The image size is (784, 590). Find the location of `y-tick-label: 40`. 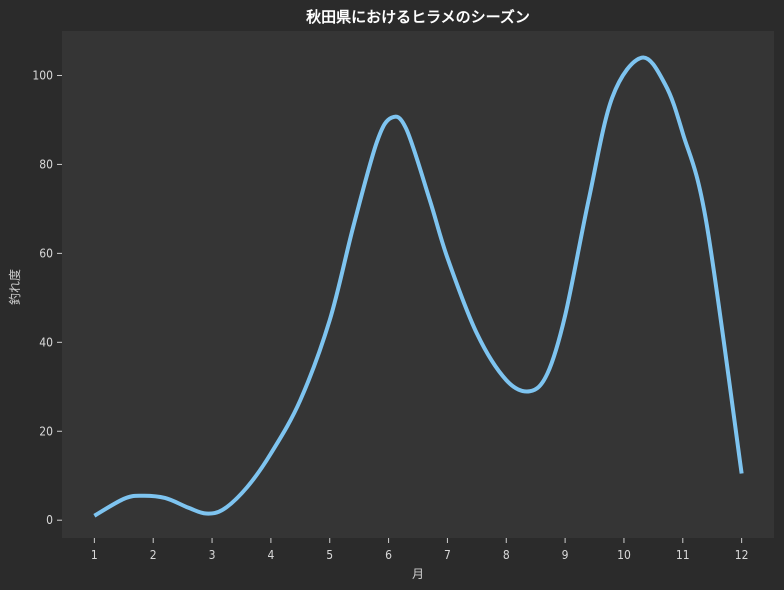

y-tick-label: 40 is located at coordinates (46, 342).